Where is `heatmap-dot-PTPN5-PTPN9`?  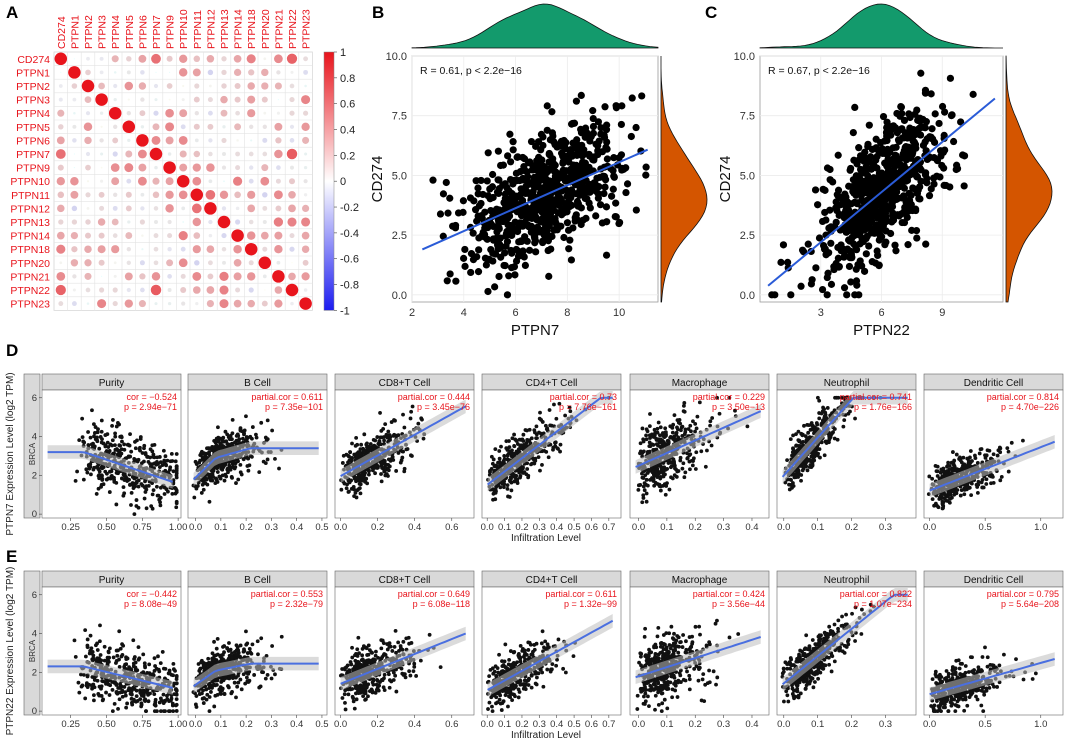
heatmap-dot-PTPN5-PTPN9 is located at coordinates (170, 127).